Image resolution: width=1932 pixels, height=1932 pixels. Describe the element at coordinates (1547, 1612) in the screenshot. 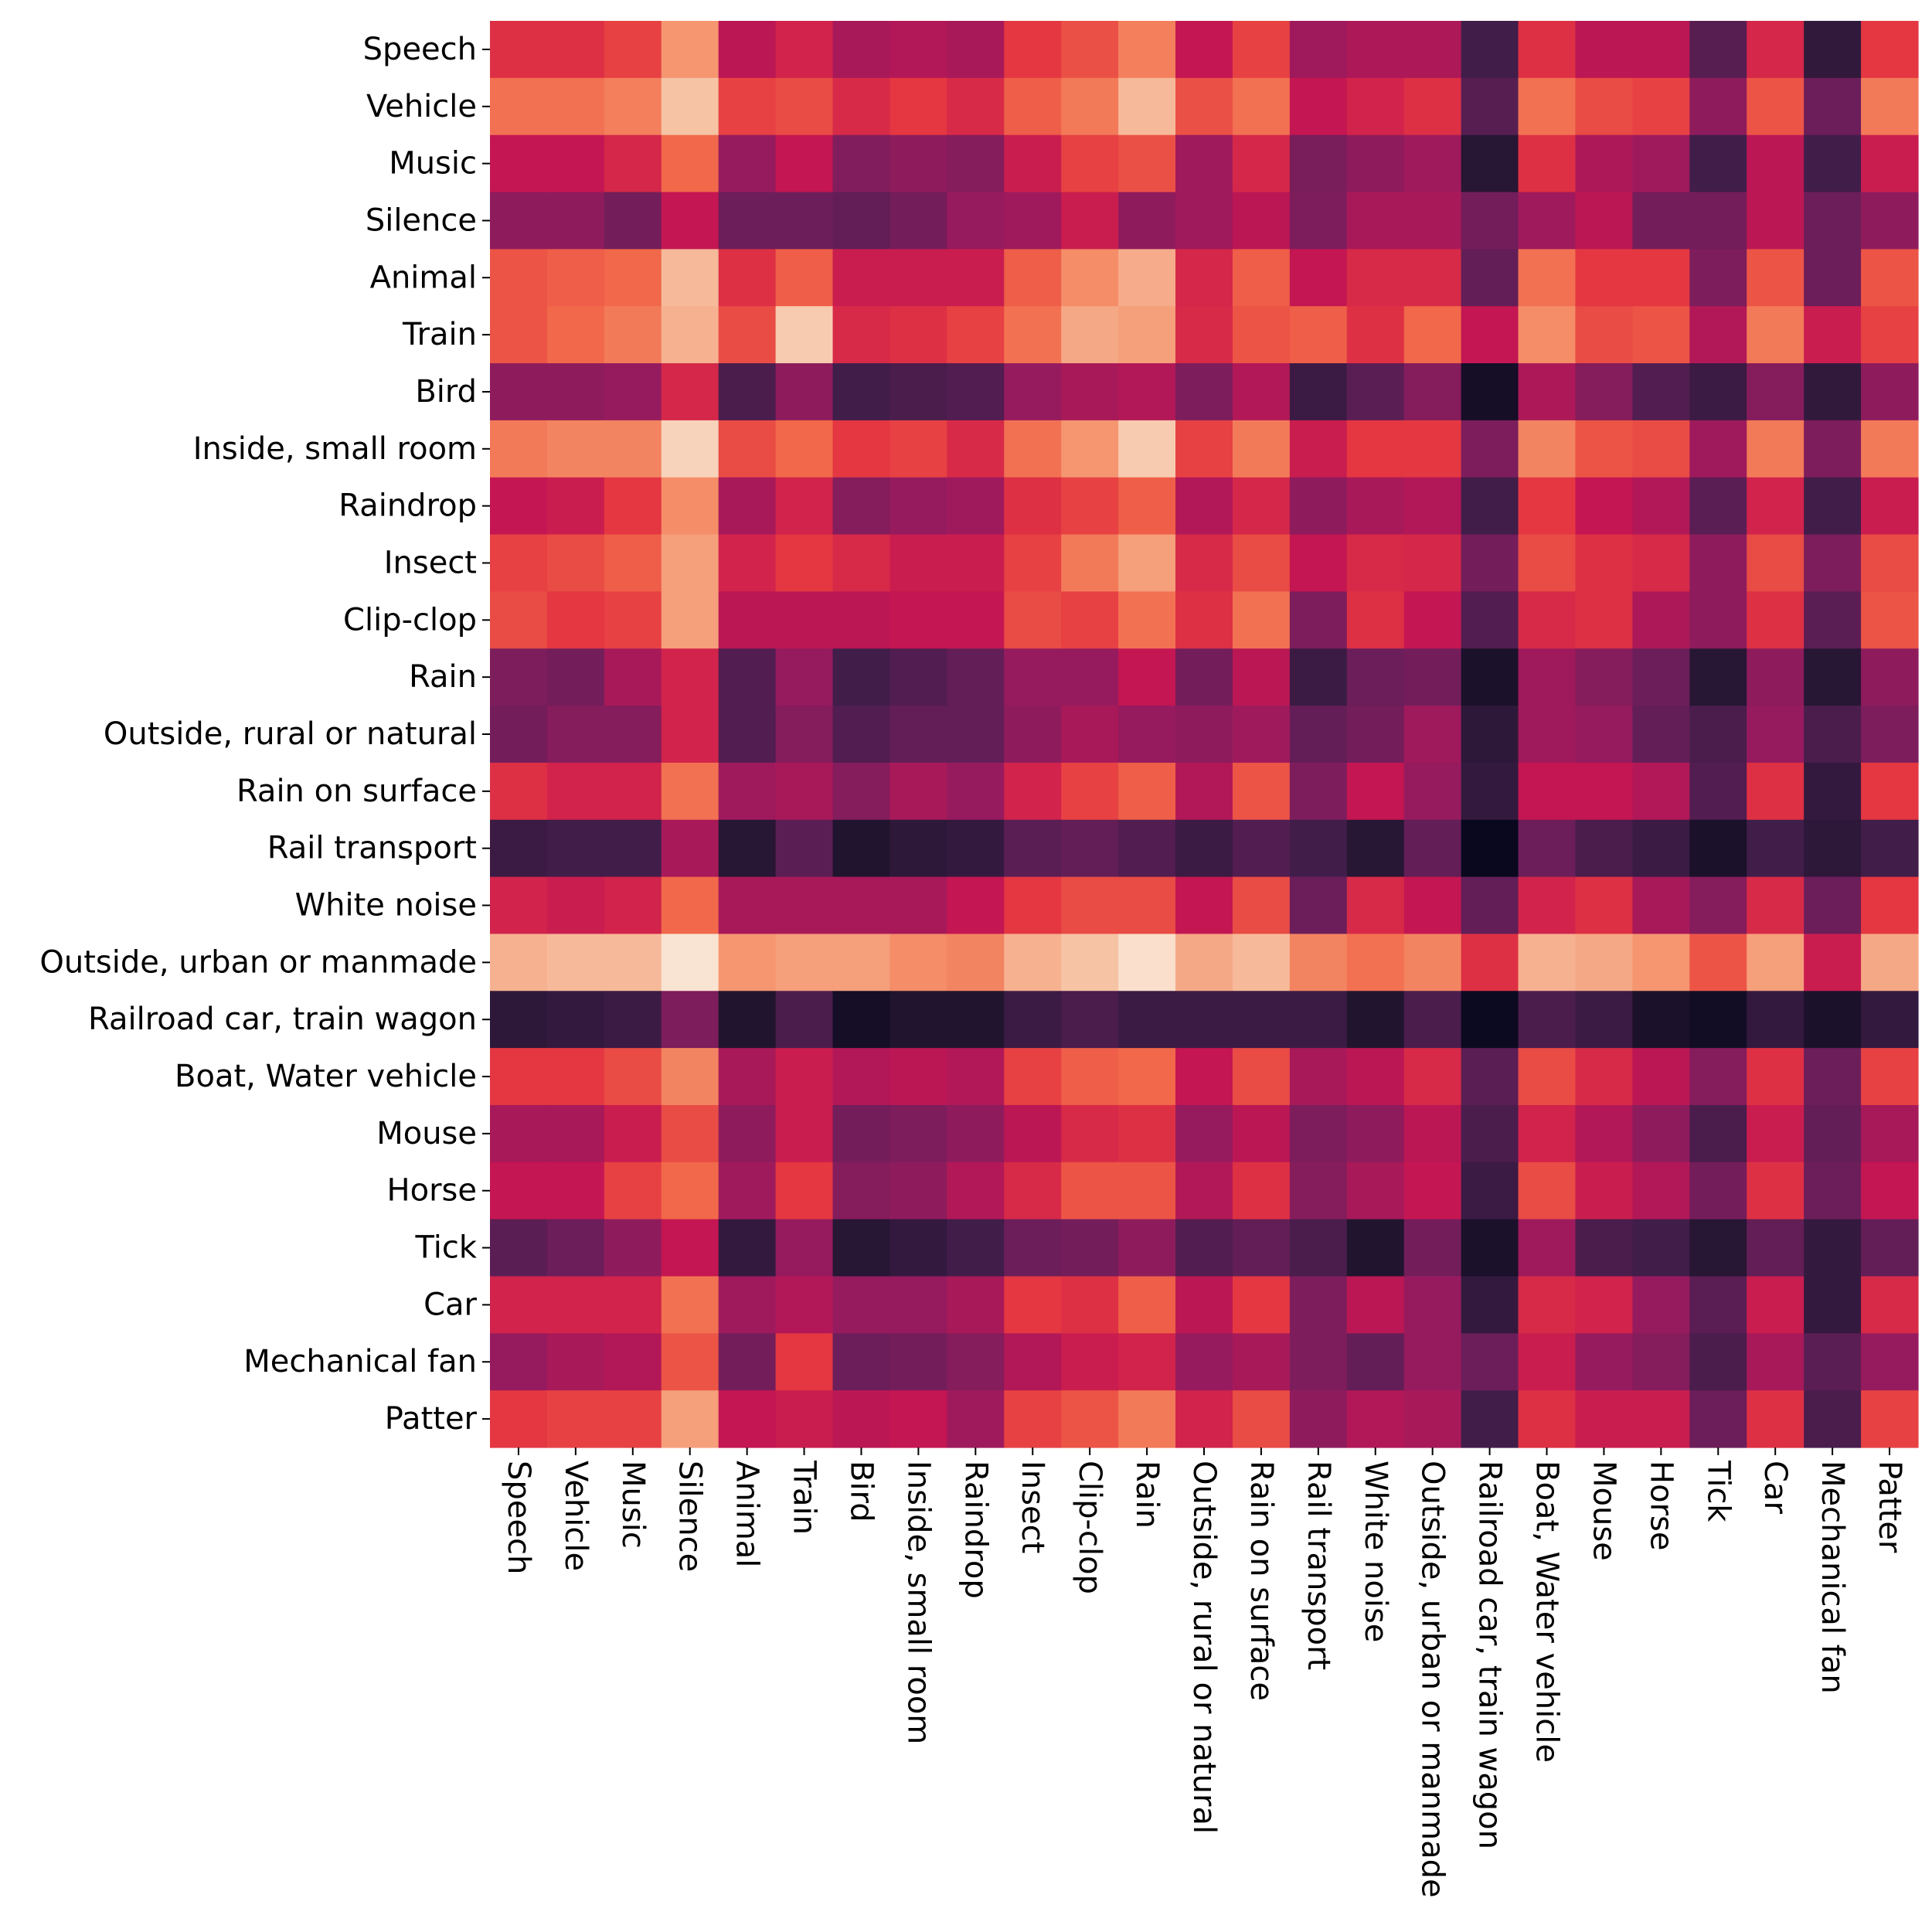

I see `x-tick-label: Boat, Water vehicle` at that location.